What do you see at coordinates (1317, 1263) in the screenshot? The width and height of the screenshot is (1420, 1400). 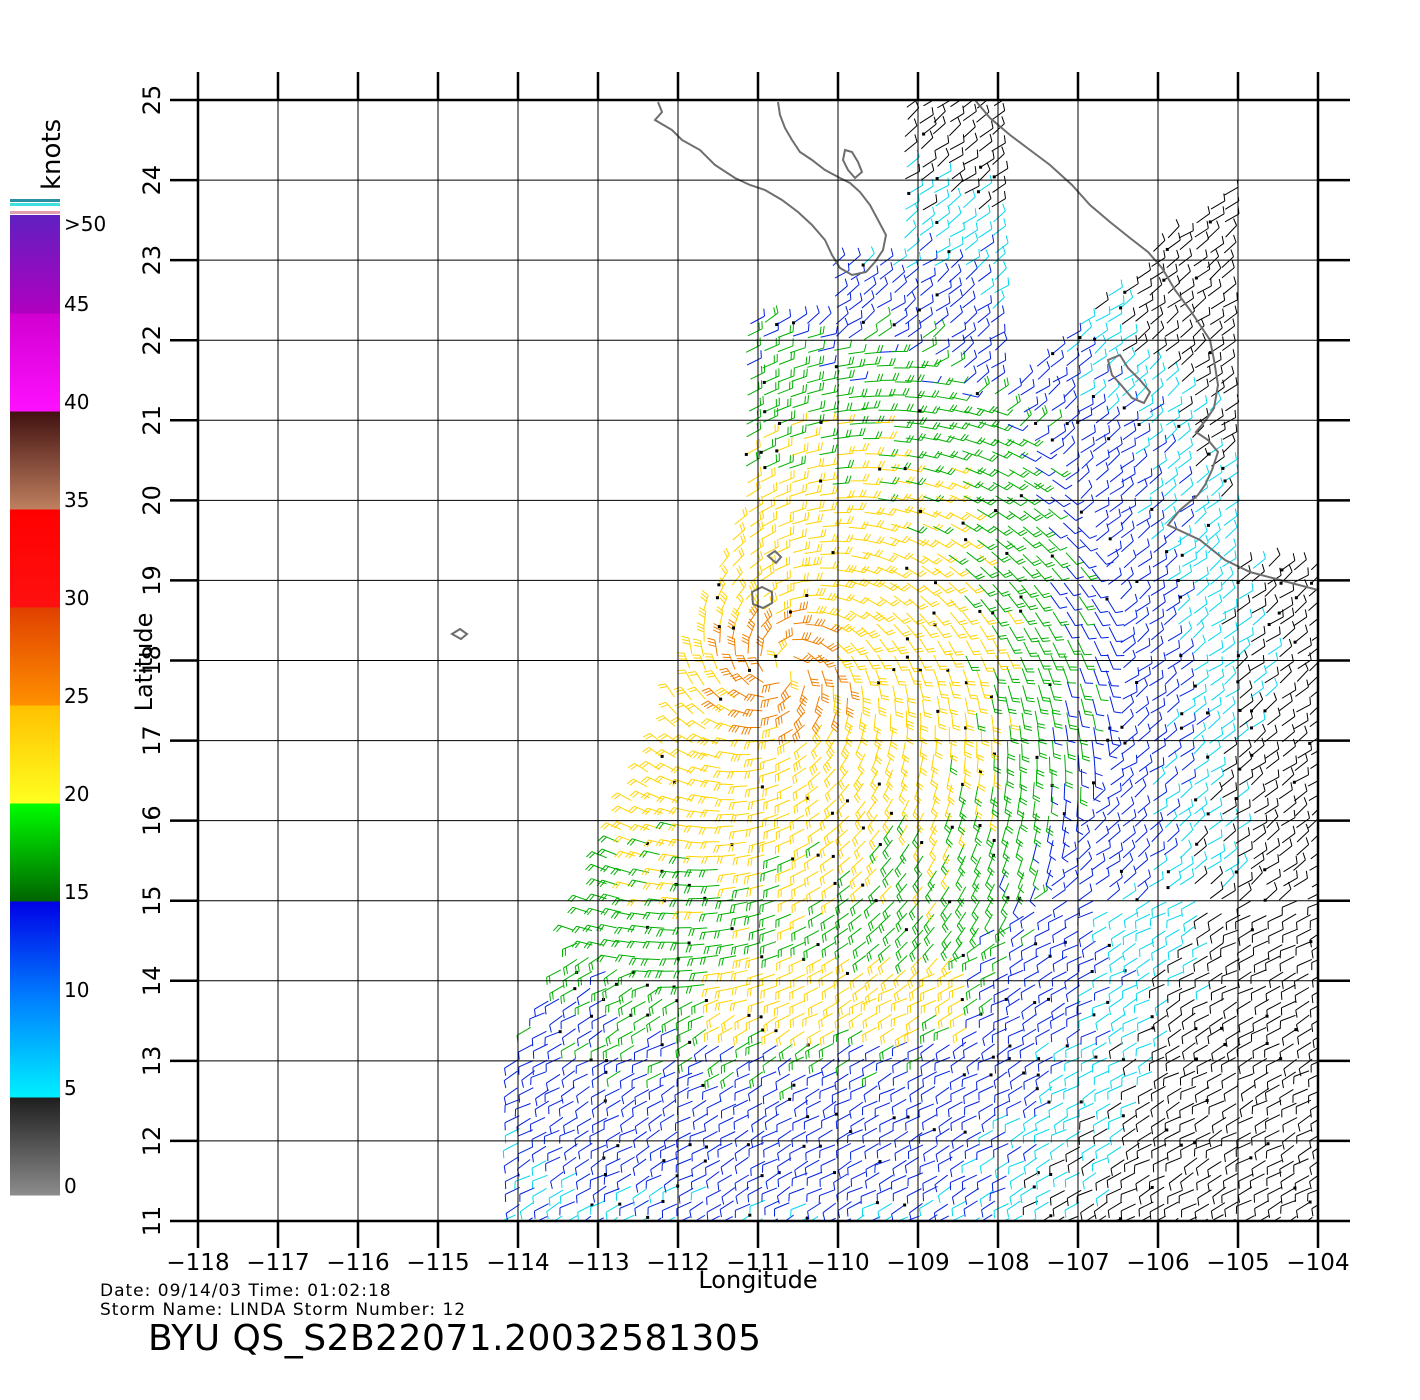 I see `longitude-tick-label: −104` at bounding box center [1317, 1263].